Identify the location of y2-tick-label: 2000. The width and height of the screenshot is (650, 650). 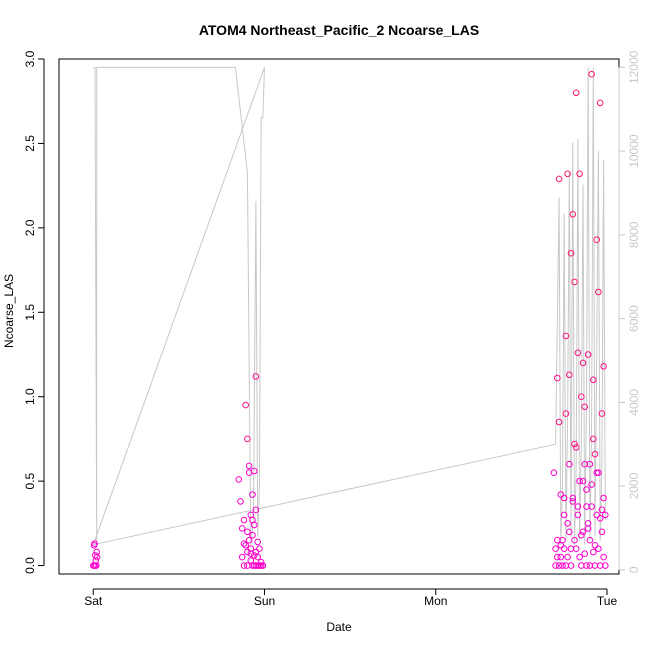
(634, 485).